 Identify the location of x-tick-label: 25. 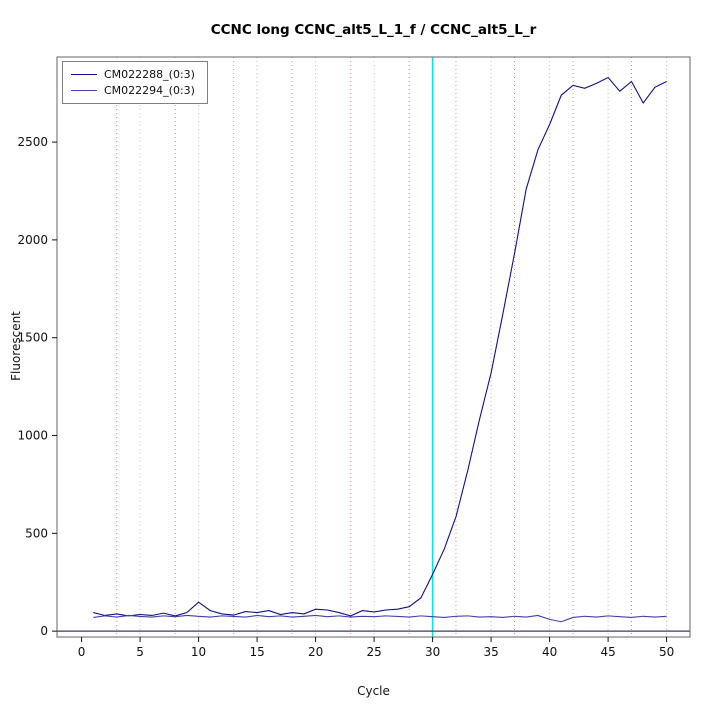
(373, 652).